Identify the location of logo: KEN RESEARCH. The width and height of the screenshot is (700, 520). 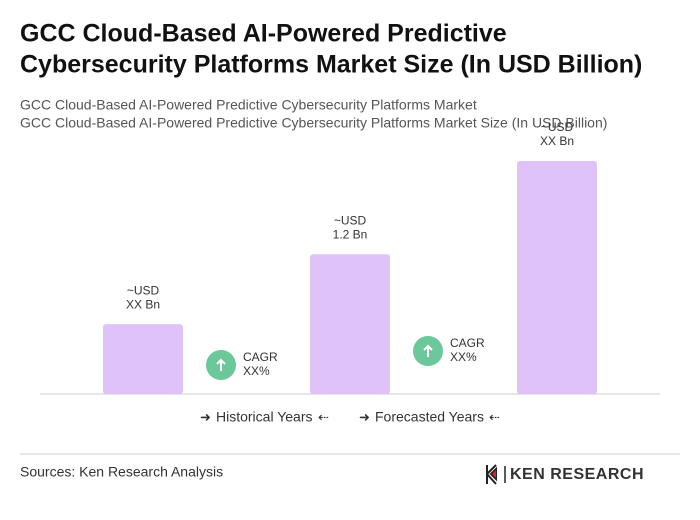
(565, 474).